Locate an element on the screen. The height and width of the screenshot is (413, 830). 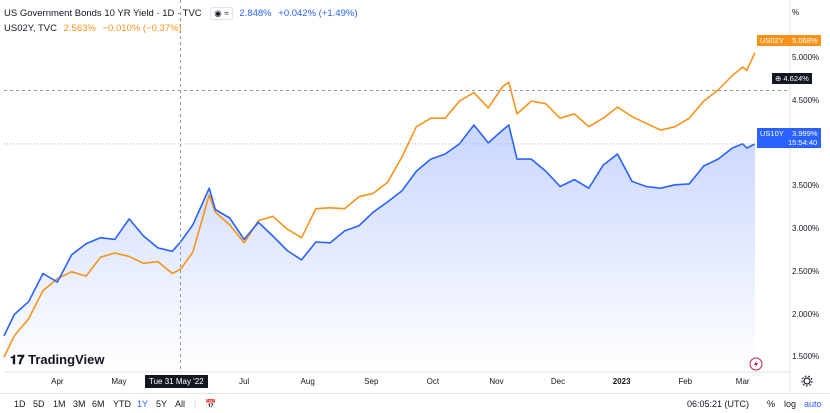
crosshair-date-label: Tue 31 May '22 is located at coordinates (176, 381).